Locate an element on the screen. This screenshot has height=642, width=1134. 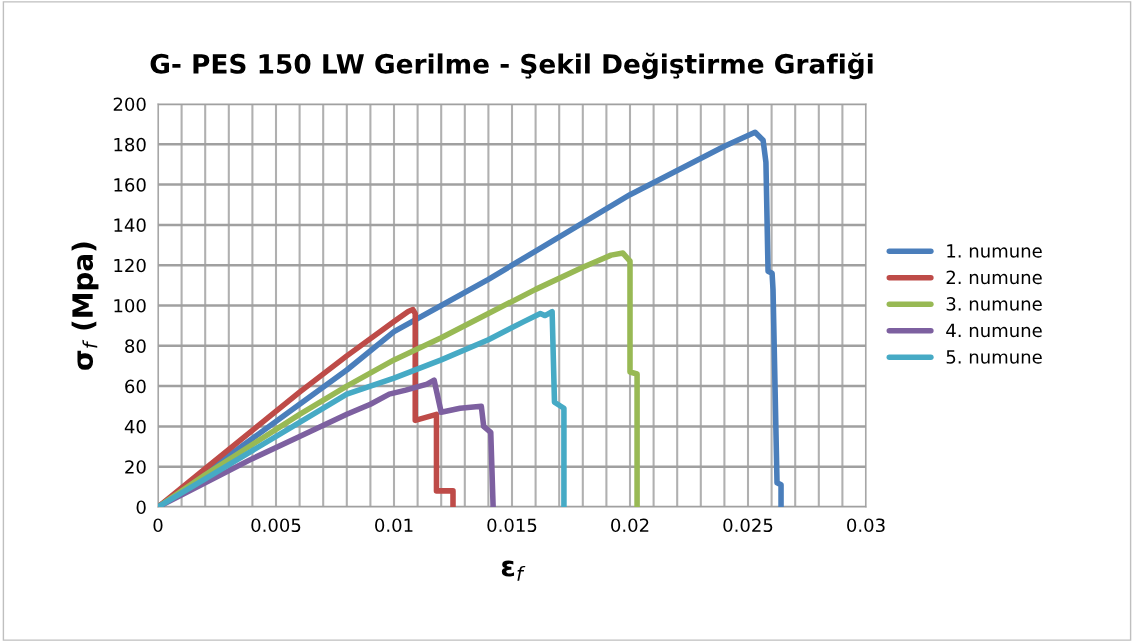
y-tick-label: 140 is located at coordinates (130, 225).